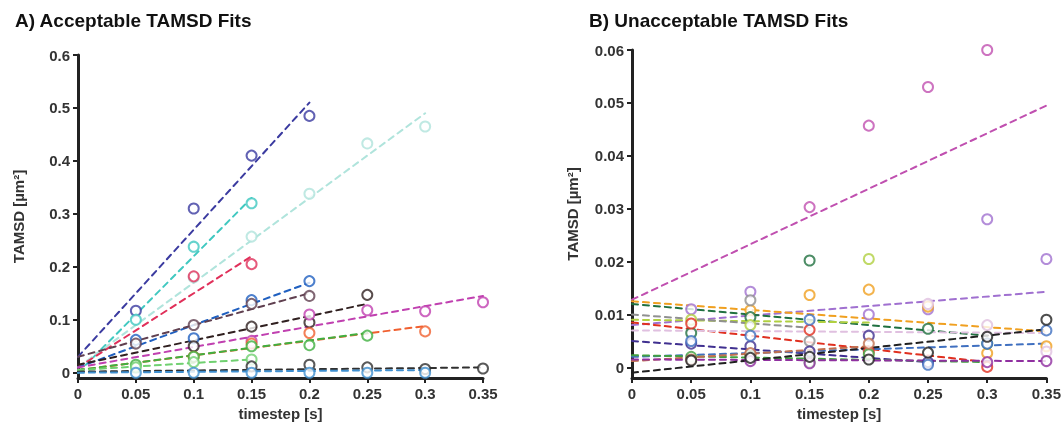  What do you see at coordinates (609, 156) in the screenshot?
I see `y-tick-label: 0.04` at bounding box center [609, 156].